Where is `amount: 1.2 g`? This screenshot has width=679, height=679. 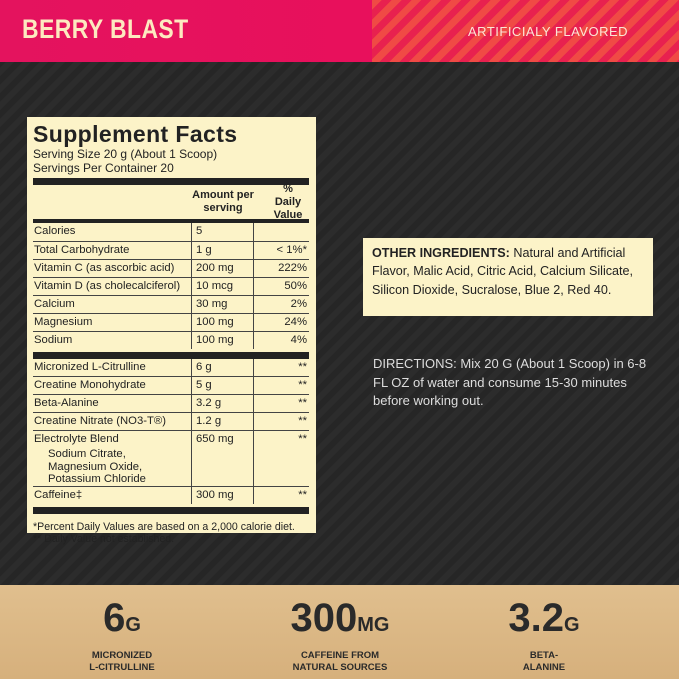
amount: 1.2 g is located at coordinates (222, 422).